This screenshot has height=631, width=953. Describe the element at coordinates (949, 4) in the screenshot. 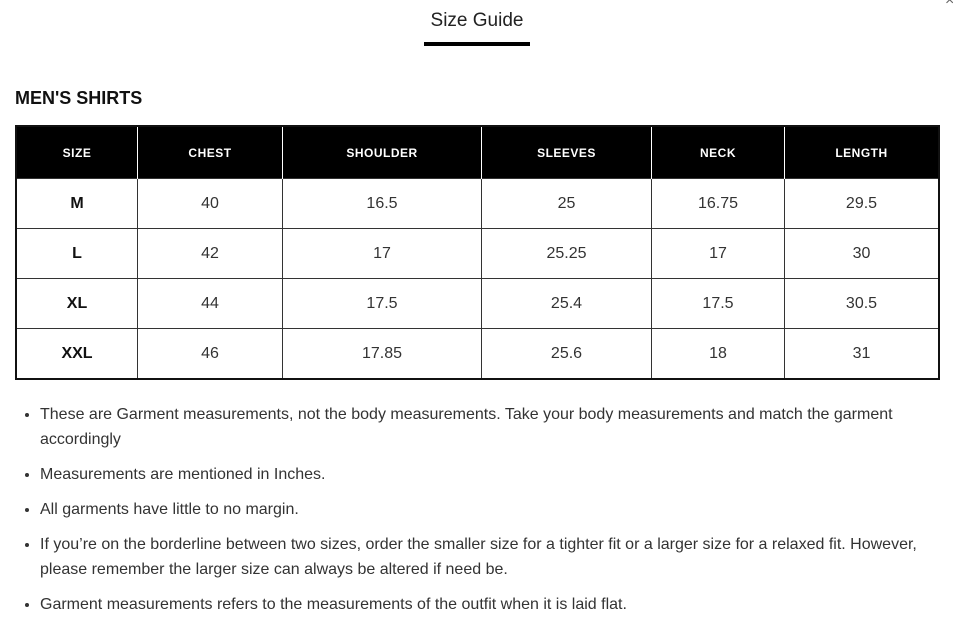

I see `close-icon: ×` at that location.